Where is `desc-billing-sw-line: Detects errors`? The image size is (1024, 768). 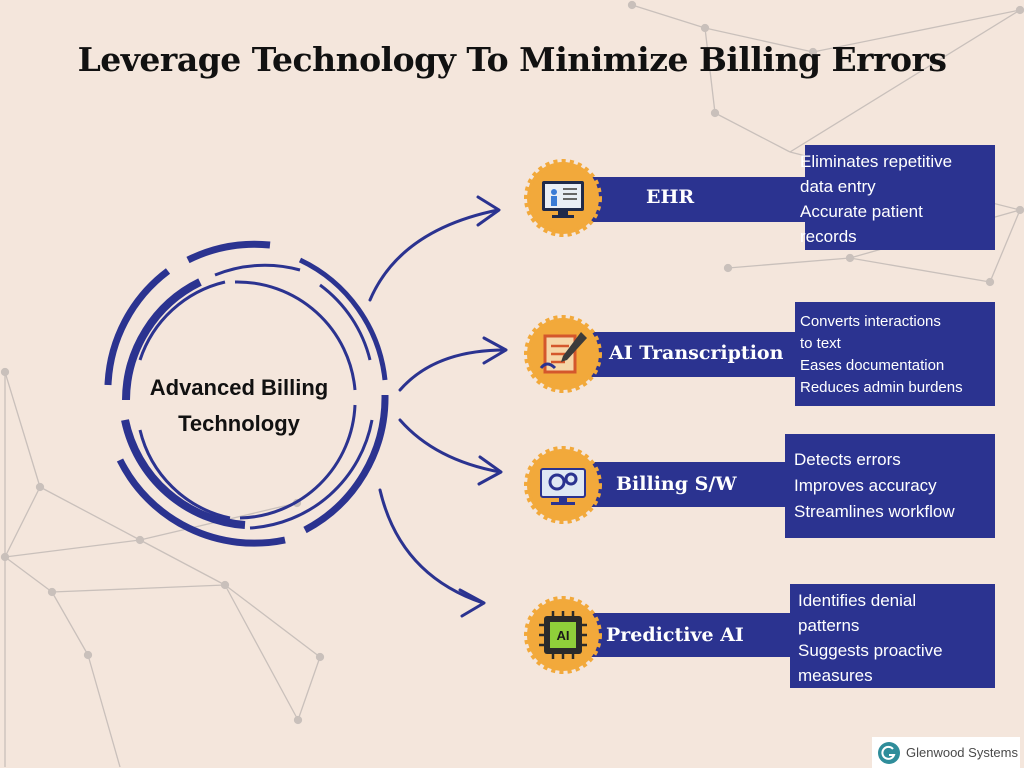
desc-billing-sw-line: Detects errors is located at coordinates (847, 459).